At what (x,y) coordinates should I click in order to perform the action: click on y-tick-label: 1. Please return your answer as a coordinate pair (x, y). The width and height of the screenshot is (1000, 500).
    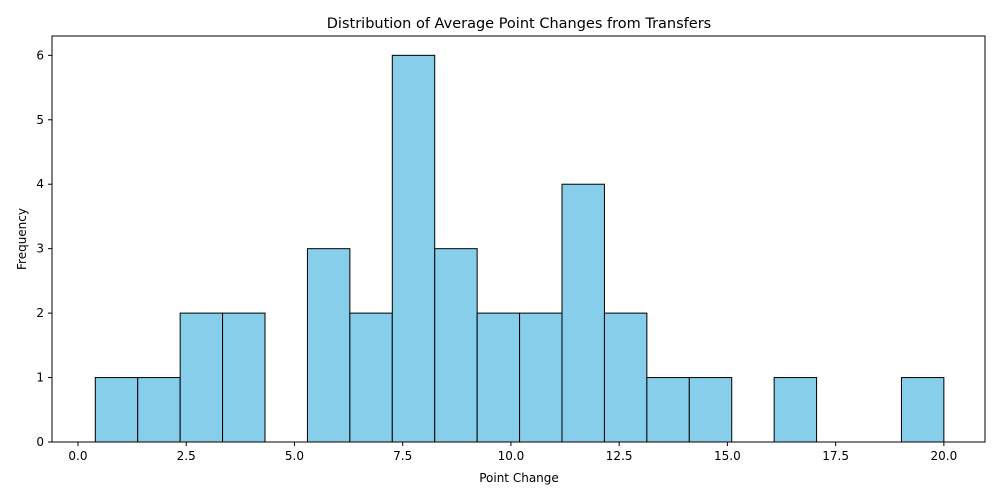
    Looking at the image, I should click on (40, 378).